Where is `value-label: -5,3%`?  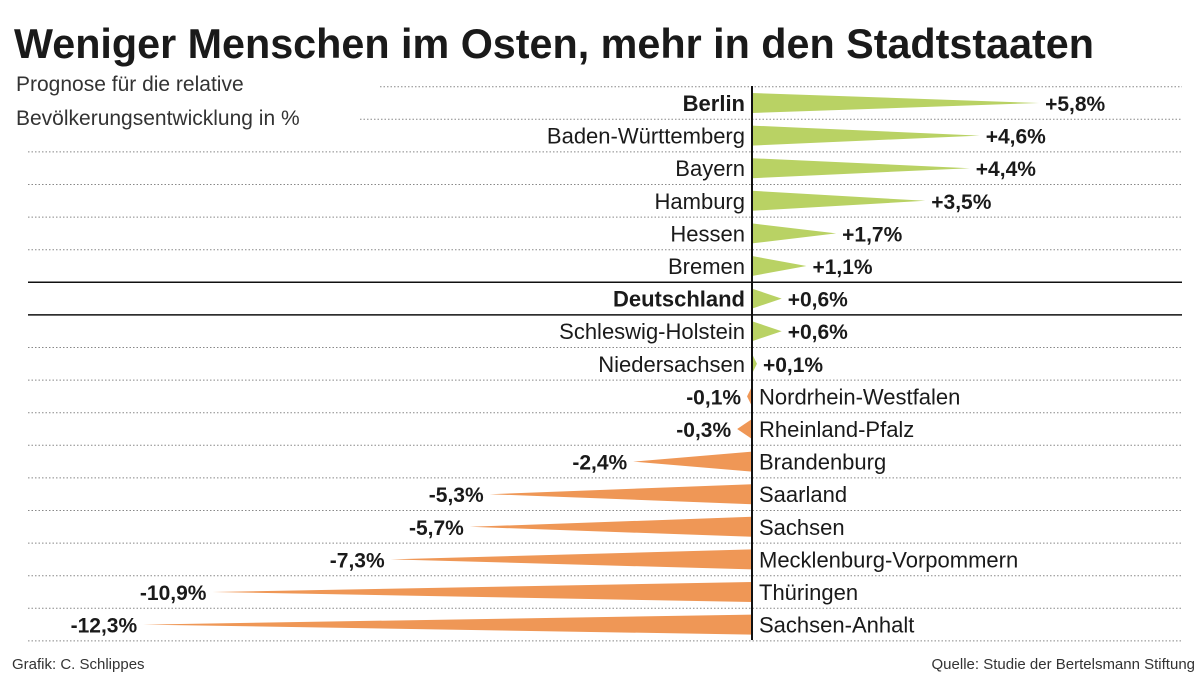 value-label: -5,3% is located at coordinates (456, 495).